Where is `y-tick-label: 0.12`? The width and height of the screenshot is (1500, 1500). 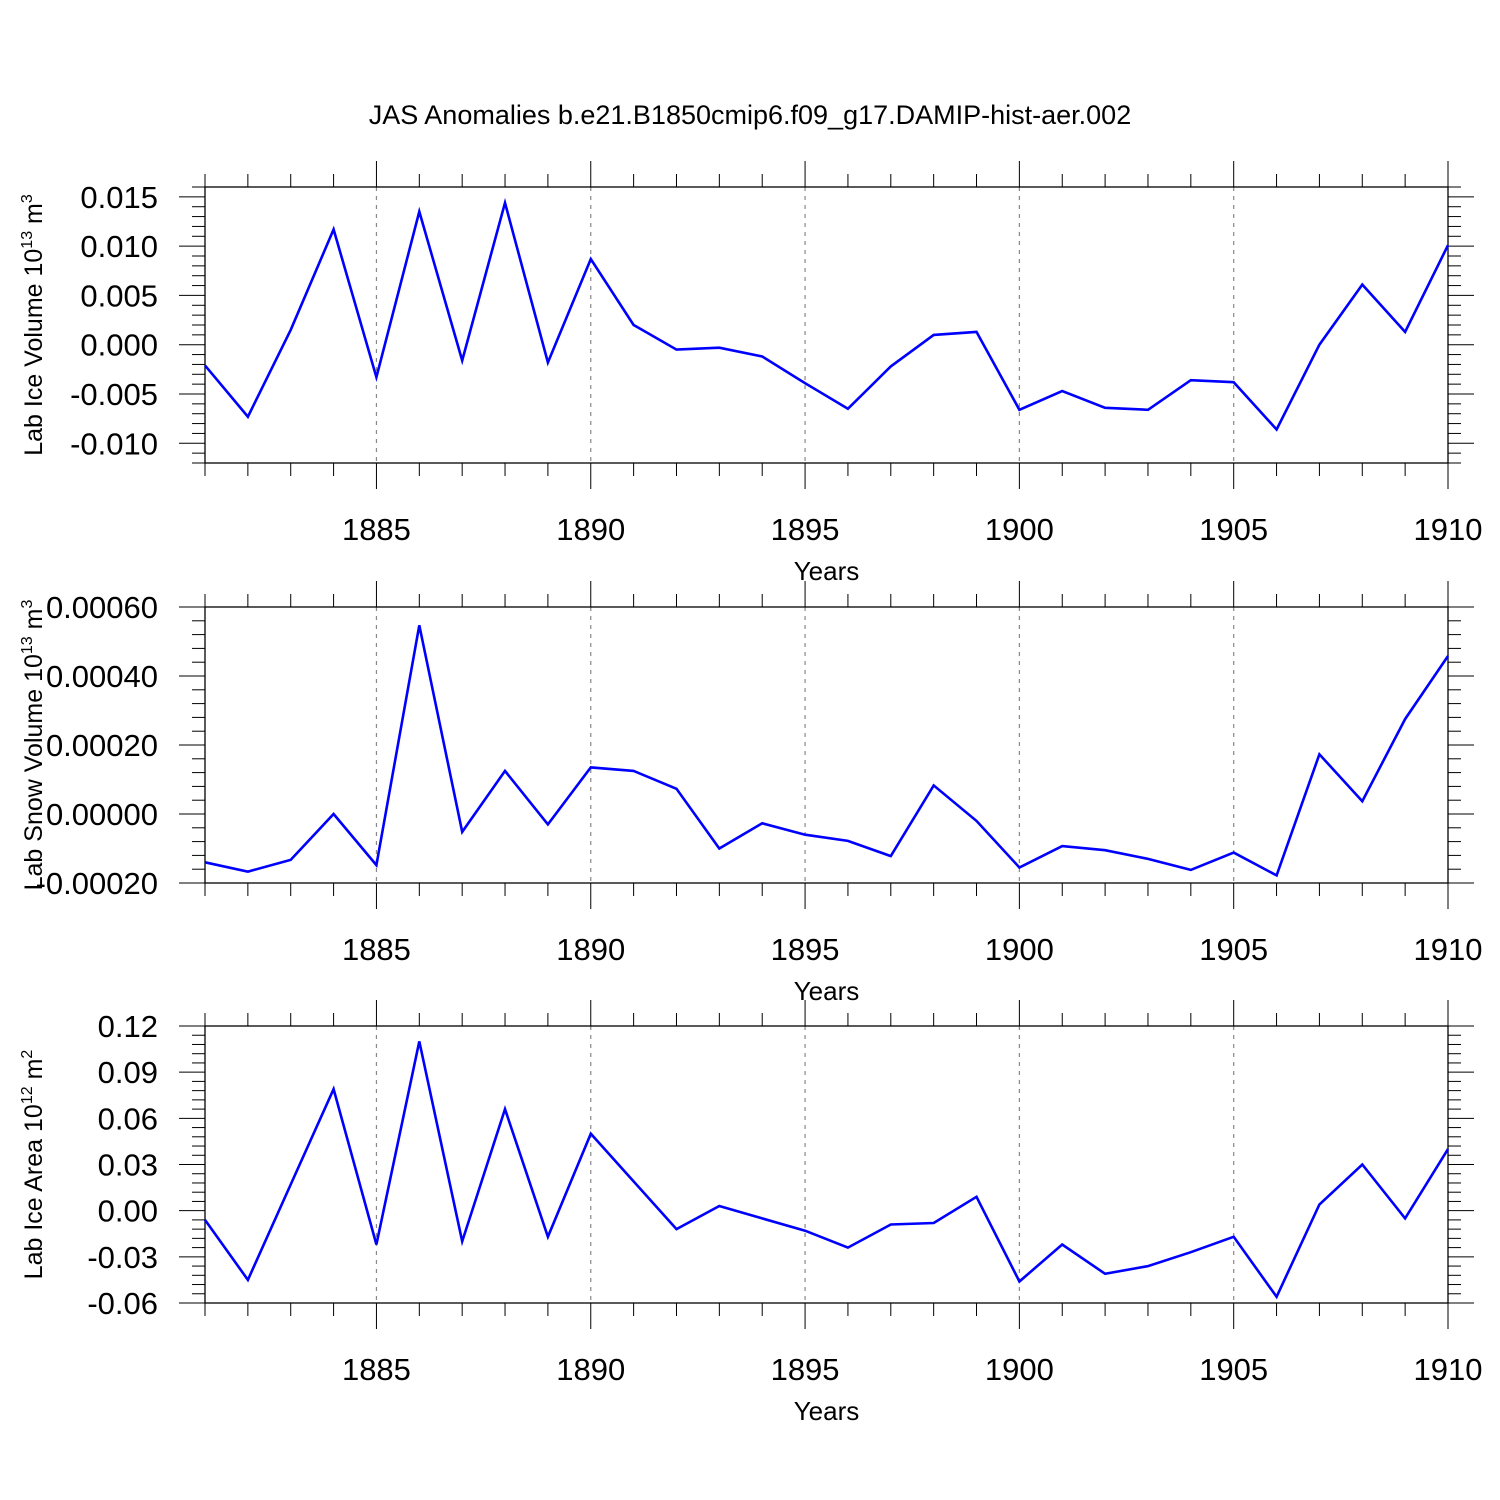 y-tick-label: 0.12 is located at coordinates (128, 1026).